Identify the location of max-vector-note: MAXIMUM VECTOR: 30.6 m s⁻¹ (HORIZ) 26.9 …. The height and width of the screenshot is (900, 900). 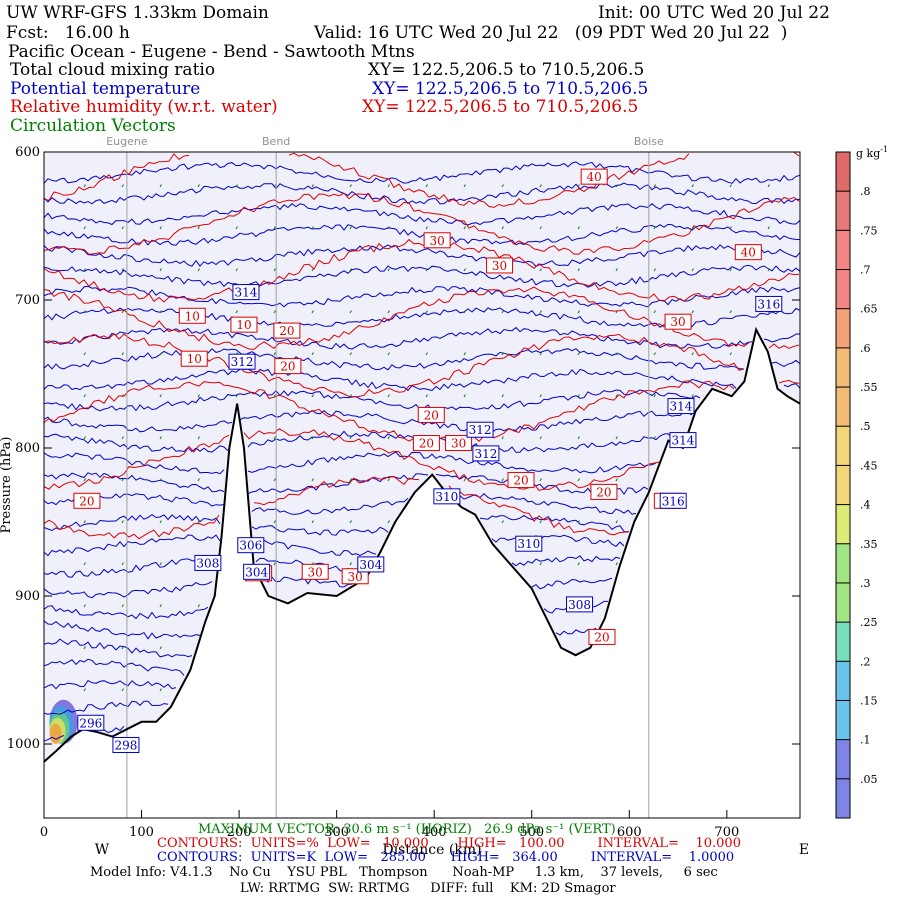
(407, 829).